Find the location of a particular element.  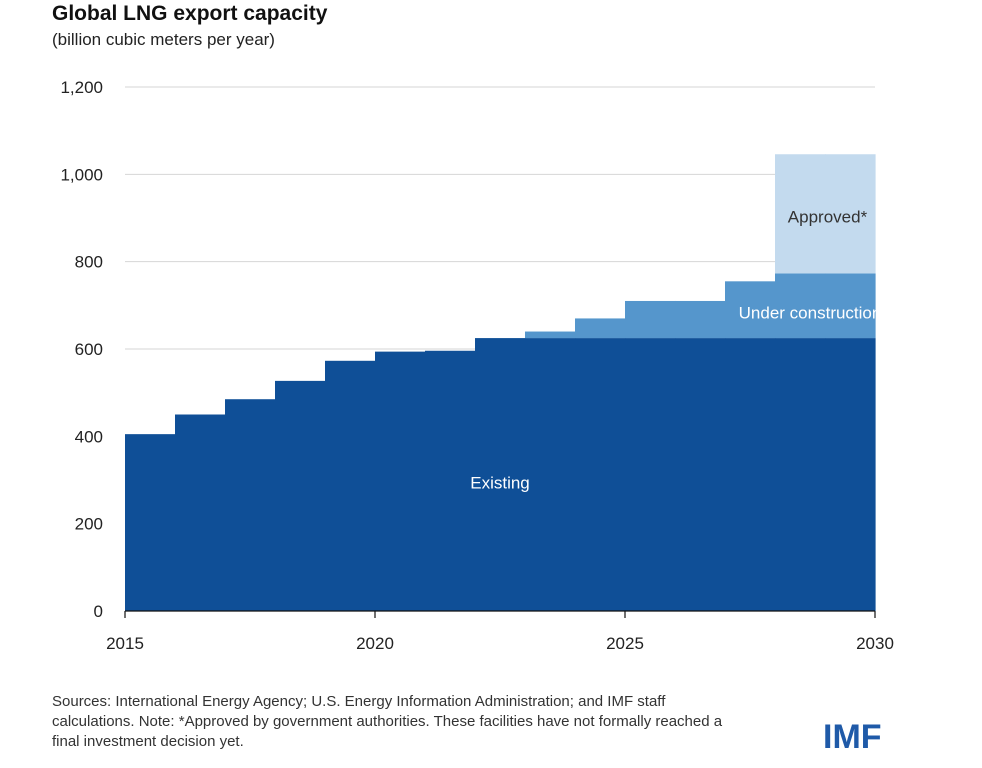

series-label: Existing is located at coordinates (500, 483).